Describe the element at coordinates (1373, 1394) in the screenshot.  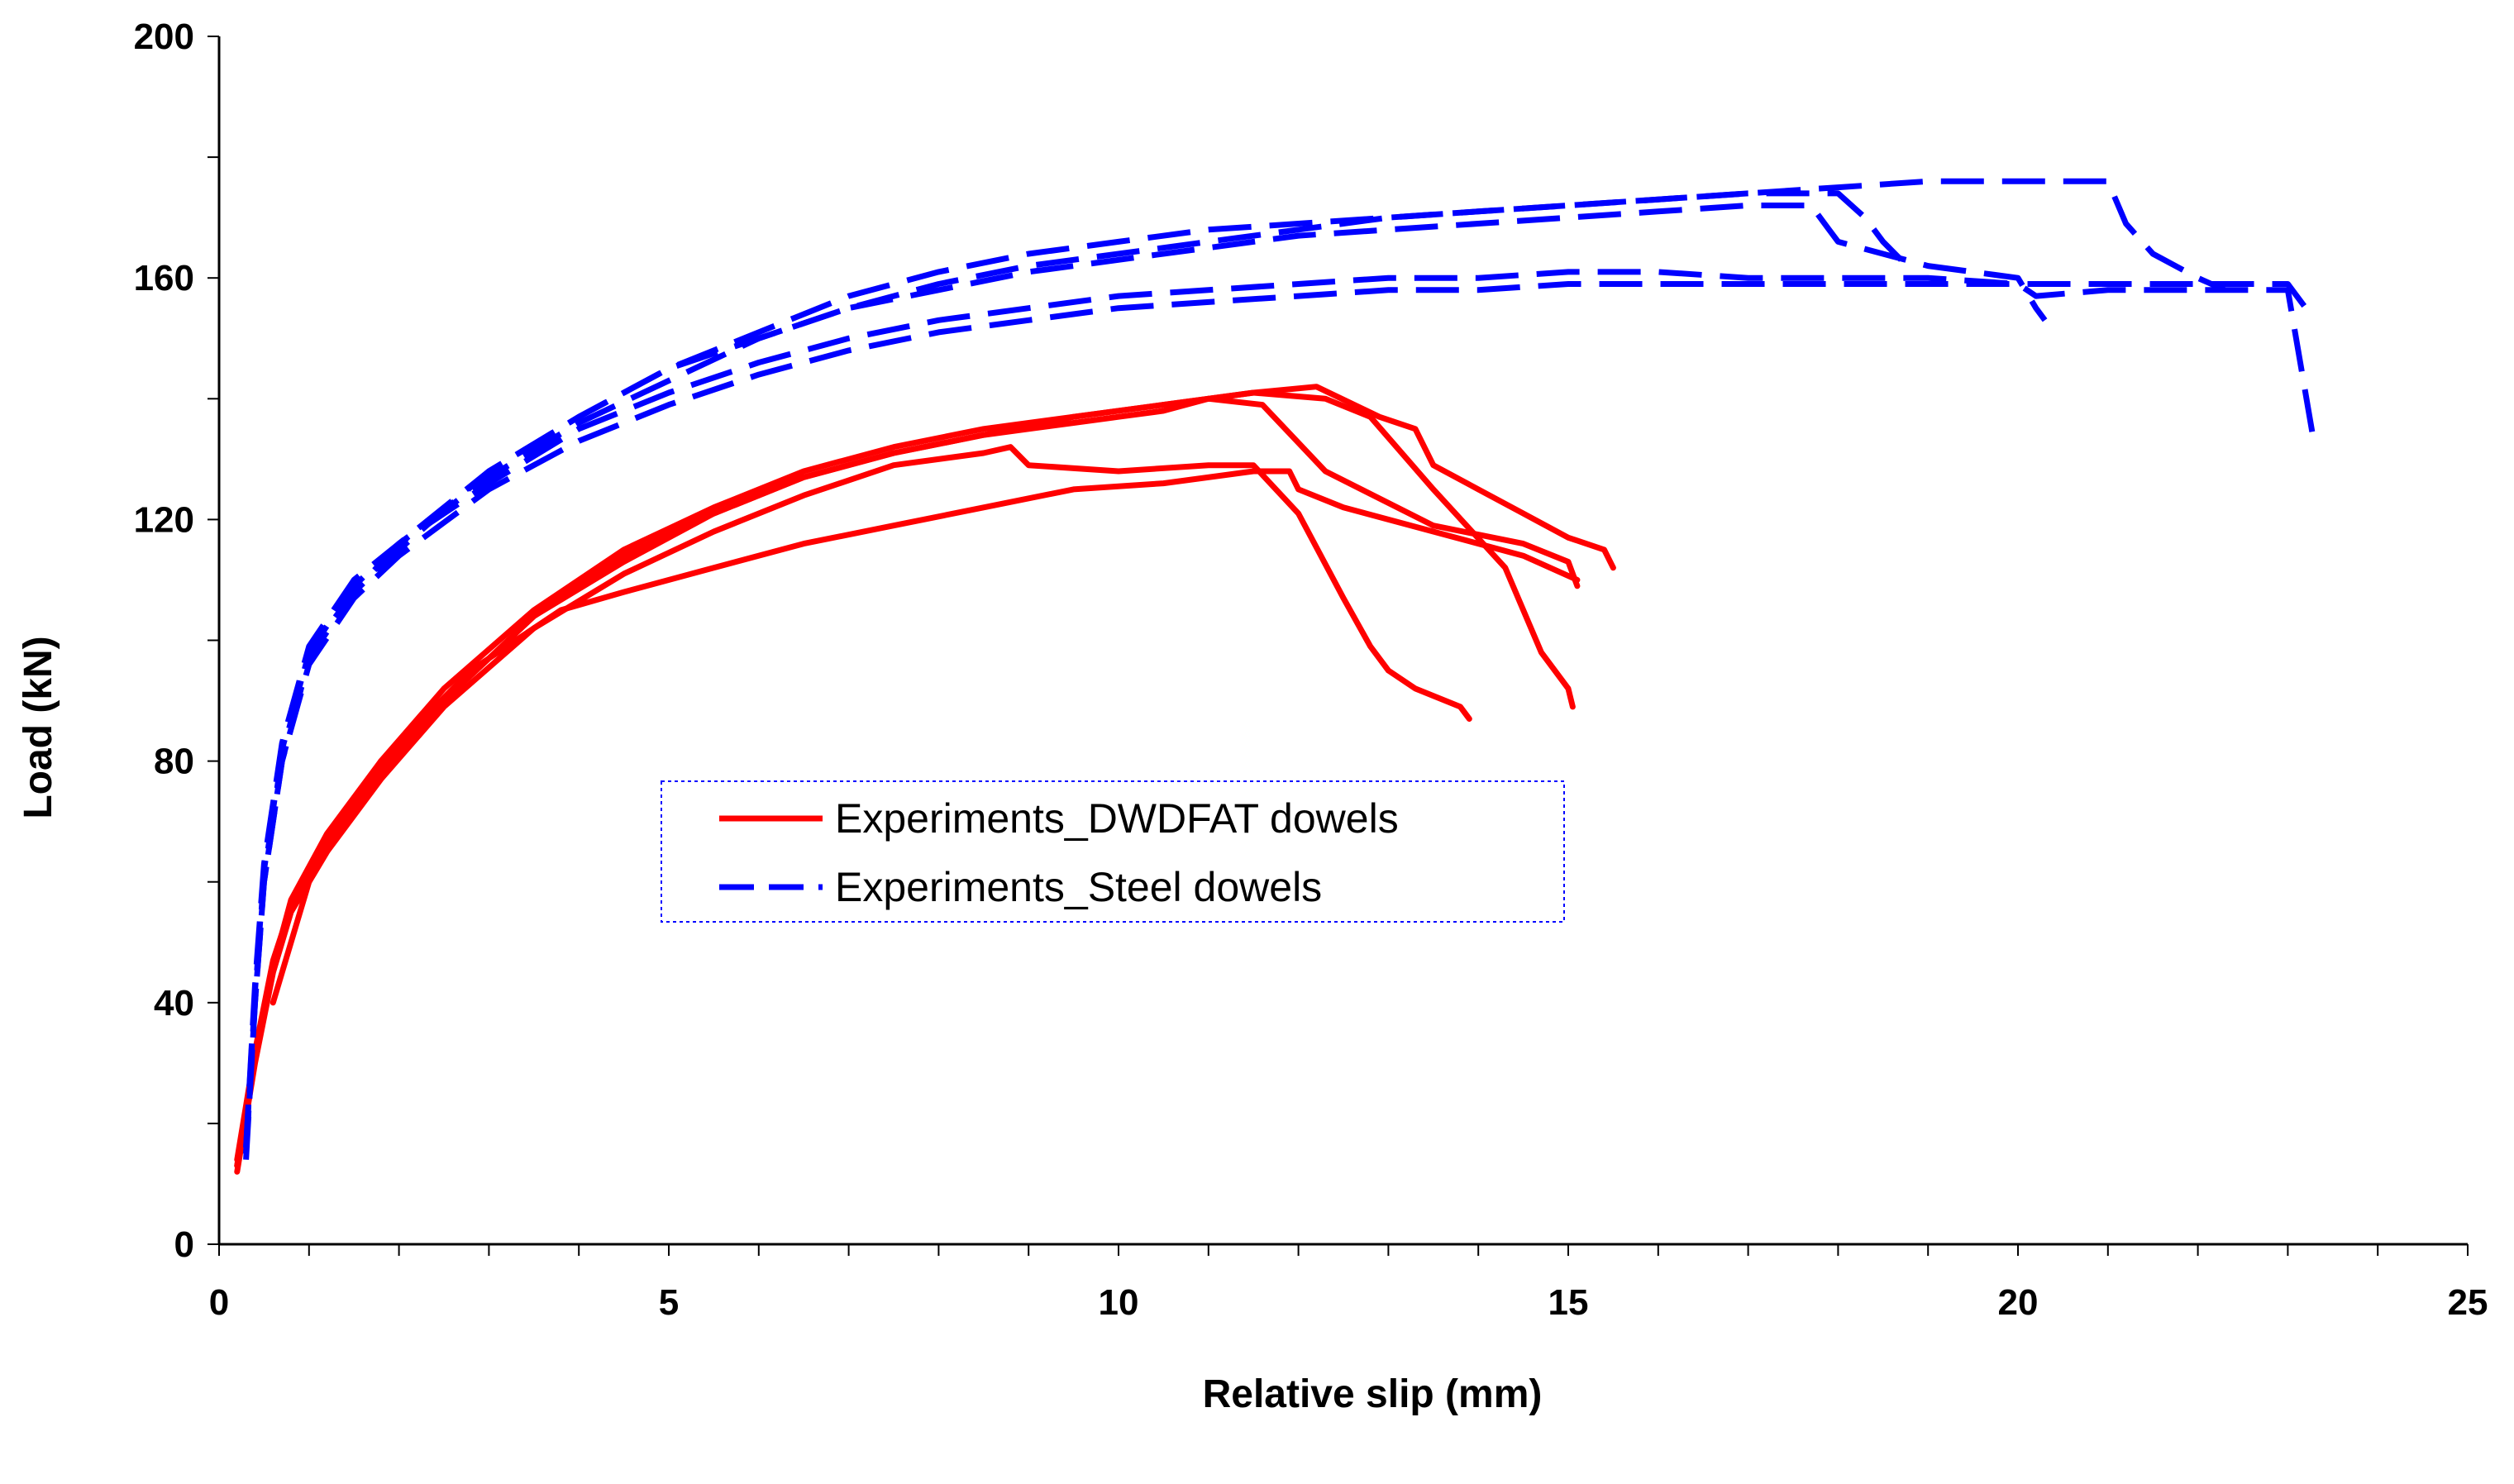
I see `x-axis-title: Relative slip (mm)` at that location.